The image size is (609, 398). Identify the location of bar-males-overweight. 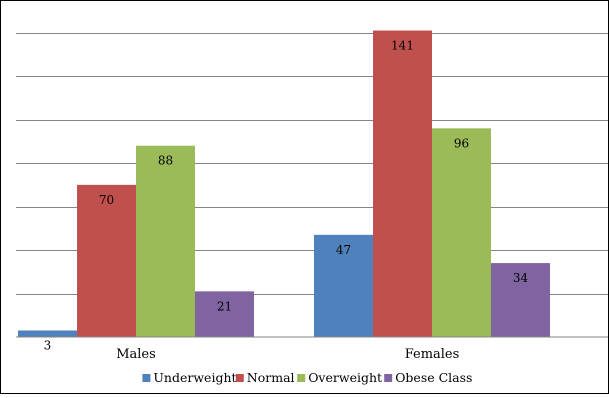
(165, 241).